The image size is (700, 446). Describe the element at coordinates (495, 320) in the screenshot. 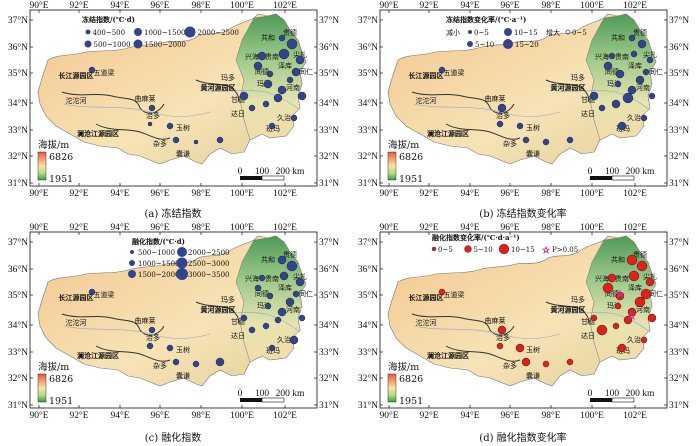

I see `place-label-qumalai: 曲麻莱` at that location.